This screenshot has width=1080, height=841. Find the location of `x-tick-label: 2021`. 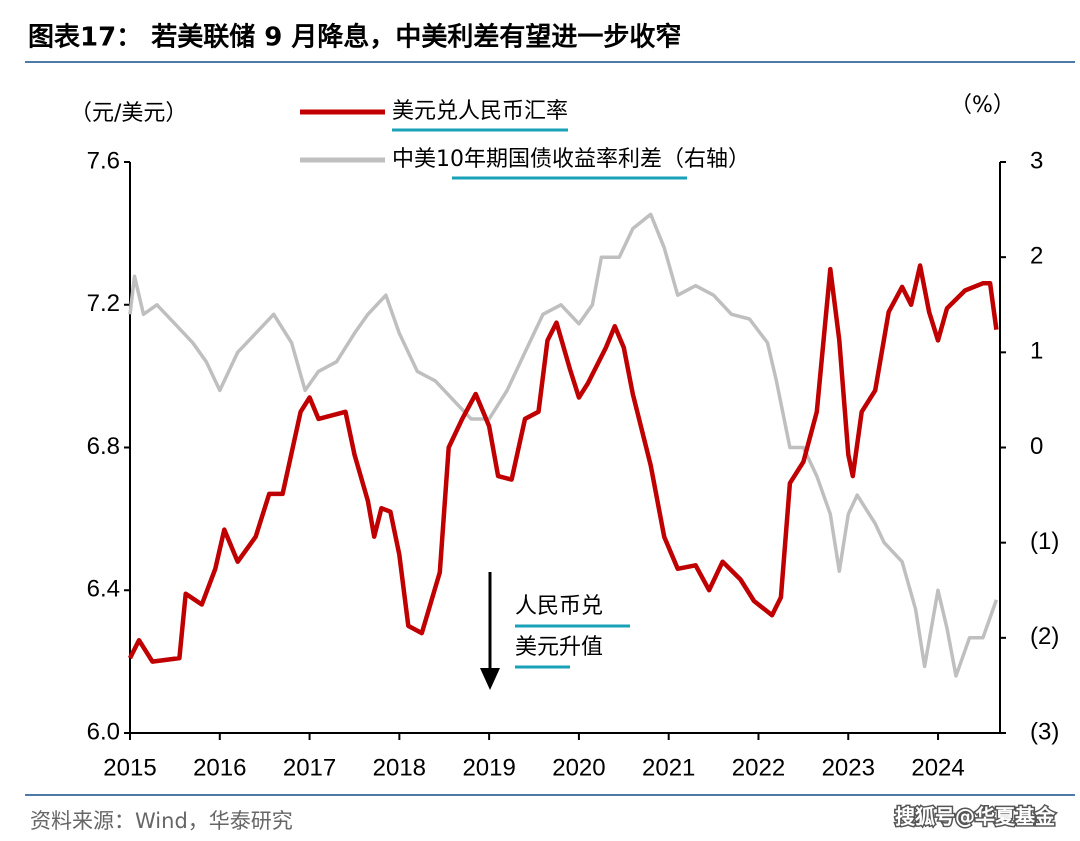

x-tick-label: 2021 is located at coordinates (668, 767).